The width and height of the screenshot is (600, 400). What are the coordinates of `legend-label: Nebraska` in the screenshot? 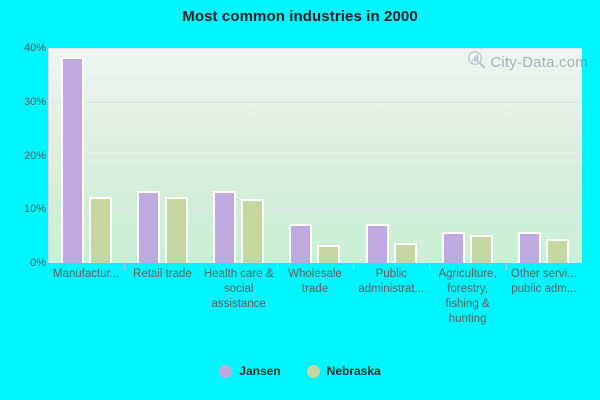 It's located at (353, 371).